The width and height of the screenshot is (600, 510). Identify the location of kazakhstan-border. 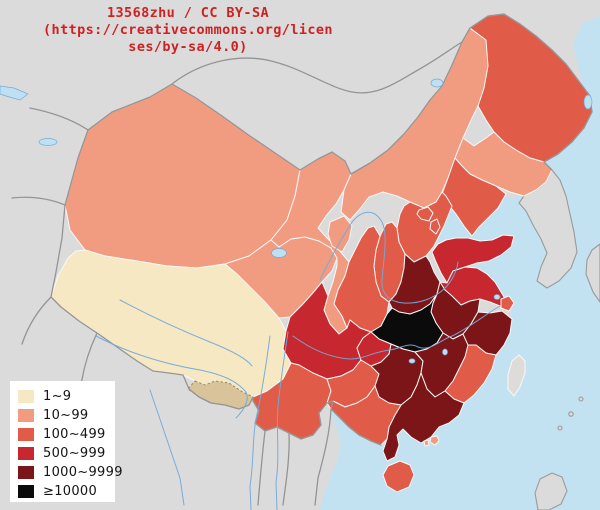
(50, 156).